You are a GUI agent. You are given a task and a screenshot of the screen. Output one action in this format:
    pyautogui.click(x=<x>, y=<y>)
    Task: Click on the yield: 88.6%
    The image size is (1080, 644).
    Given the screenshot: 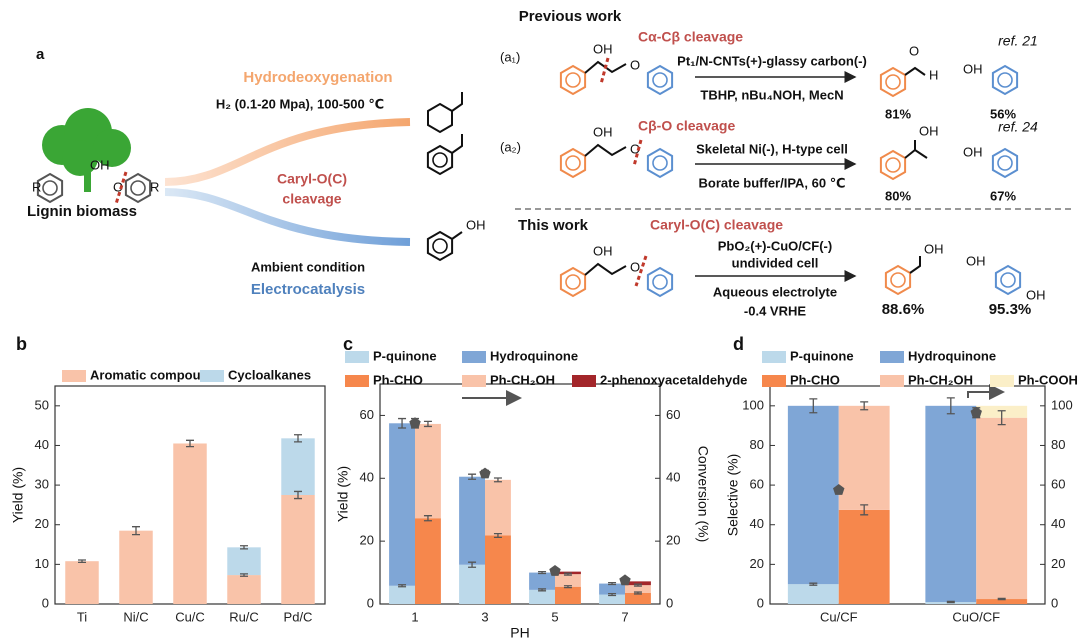 What is the action you would take?
    pyautogui.click(x=903, y=309)
    